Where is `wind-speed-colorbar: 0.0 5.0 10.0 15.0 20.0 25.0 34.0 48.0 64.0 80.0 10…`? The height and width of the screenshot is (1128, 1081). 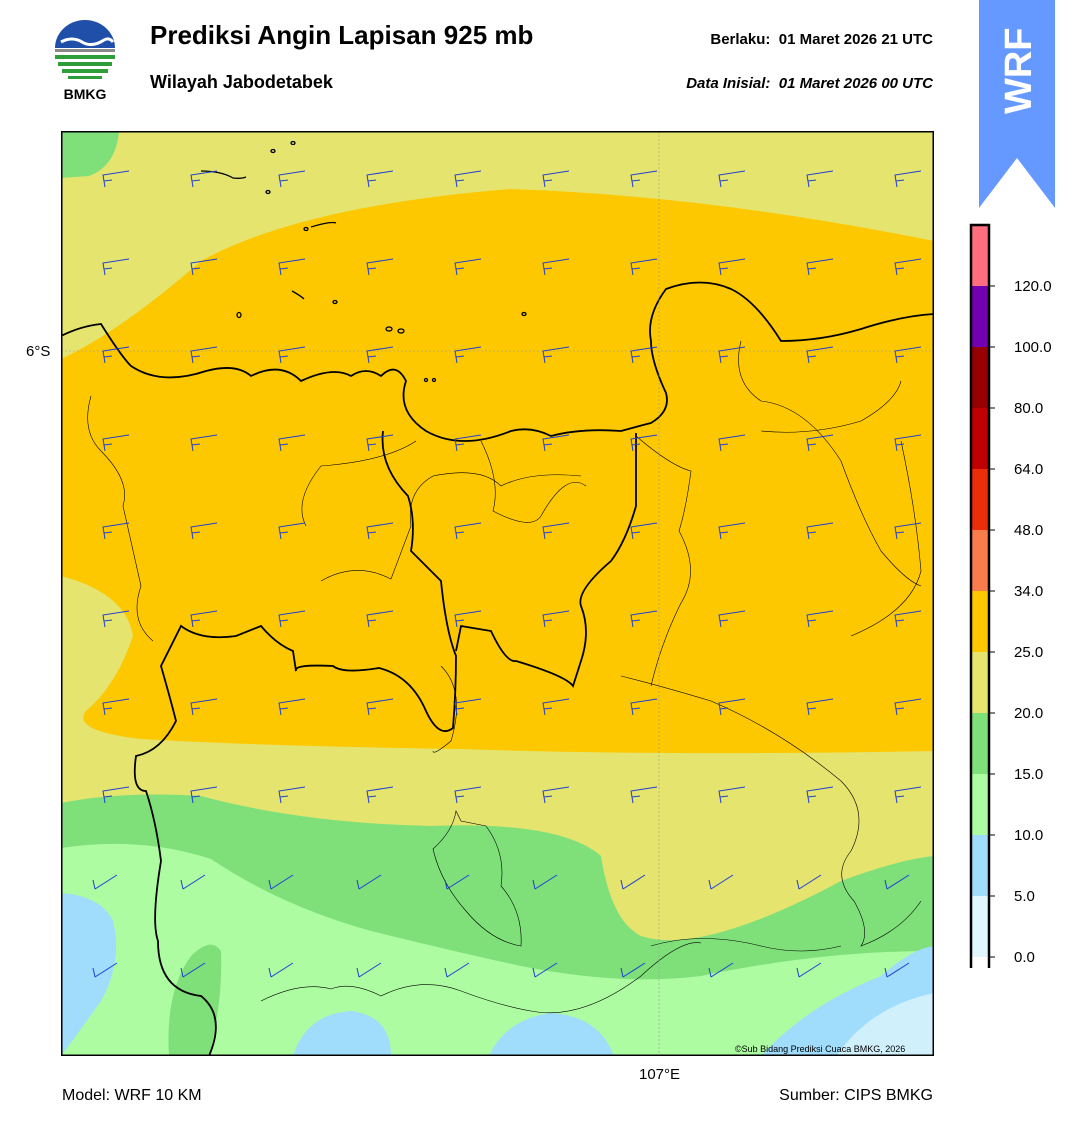 wind-speed-colorbar: 0.0 5.0 10.0 15.0 20.0 25.0 34.0 48.0 64.0 80.0 10… is located at coordinates (1010, 595).